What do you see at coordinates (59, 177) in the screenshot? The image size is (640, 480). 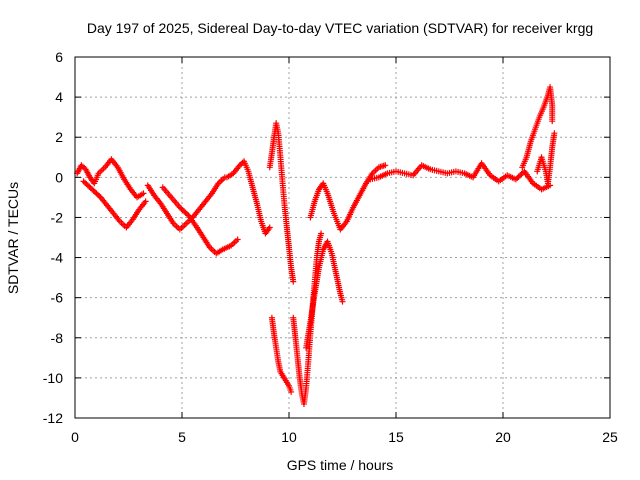 I see `y-tick-label: 0` at bounding box center [59, 177].